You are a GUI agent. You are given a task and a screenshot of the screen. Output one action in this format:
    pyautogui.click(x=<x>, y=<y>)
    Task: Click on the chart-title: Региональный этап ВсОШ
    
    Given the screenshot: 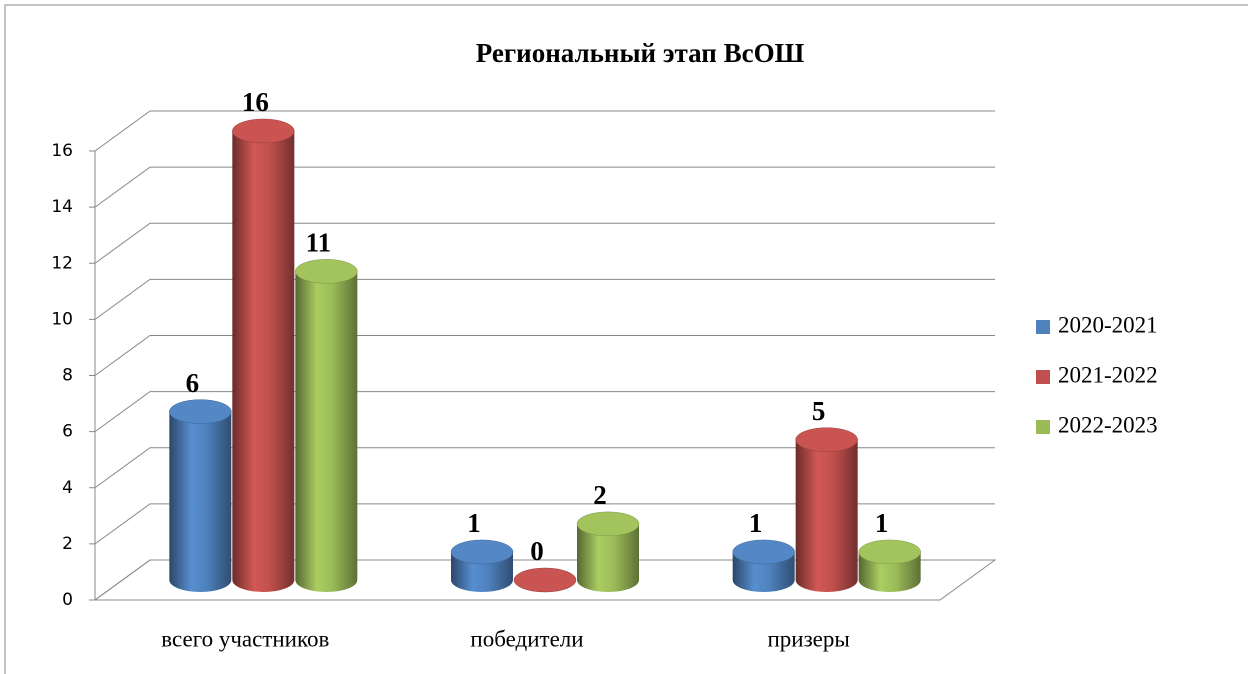 What is the action you would take?
    pyautogui.click(x=640, y=53)
    